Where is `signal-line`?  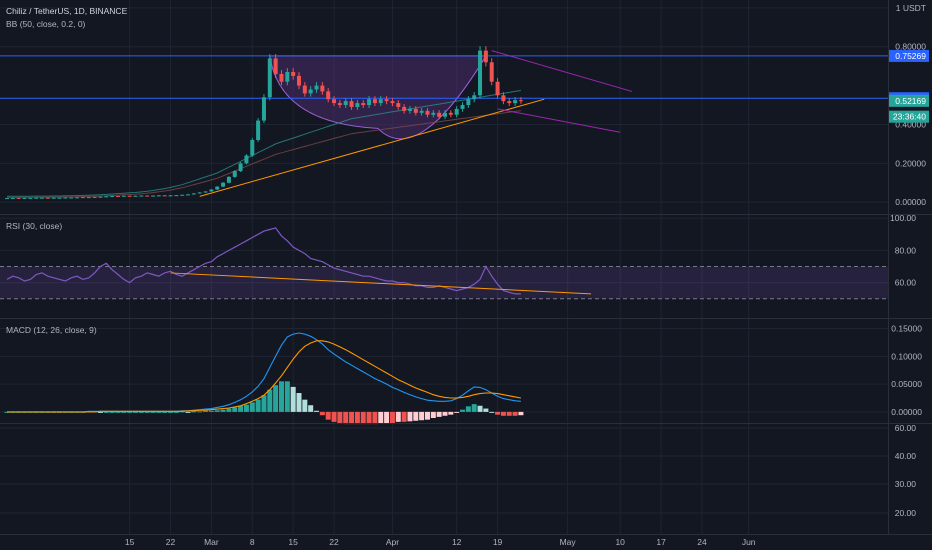 signal-line is located at coordinates (264, 376).